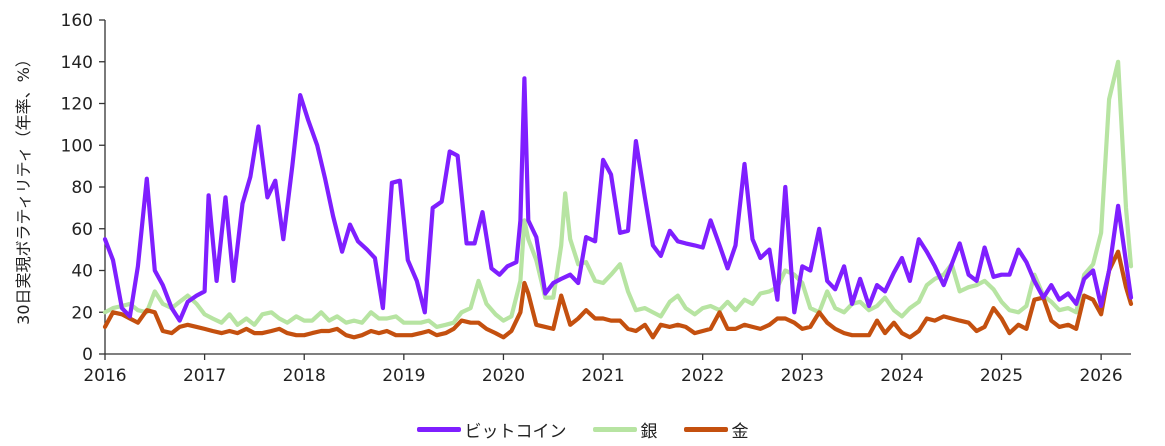 This screenshot has width=1165, height=446. Describe the element at coordinates (77, 105) in the screenshot. I see `y-tick-label: 120` at that location.